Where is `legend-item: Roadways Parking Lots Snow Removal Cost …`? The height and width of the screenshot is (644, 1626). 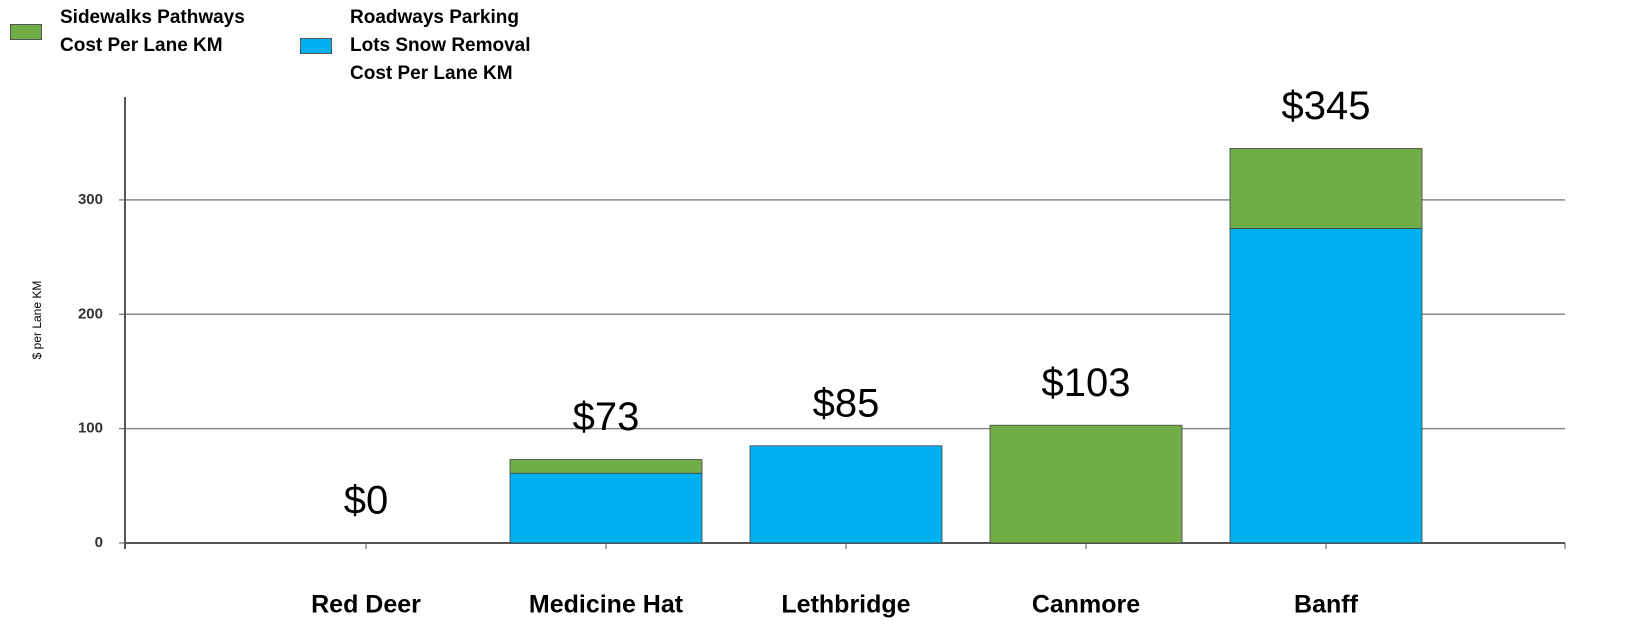
legend-item: Roadways Parking Lots Snow Removal Cost … is located at coordinates (420, 46).